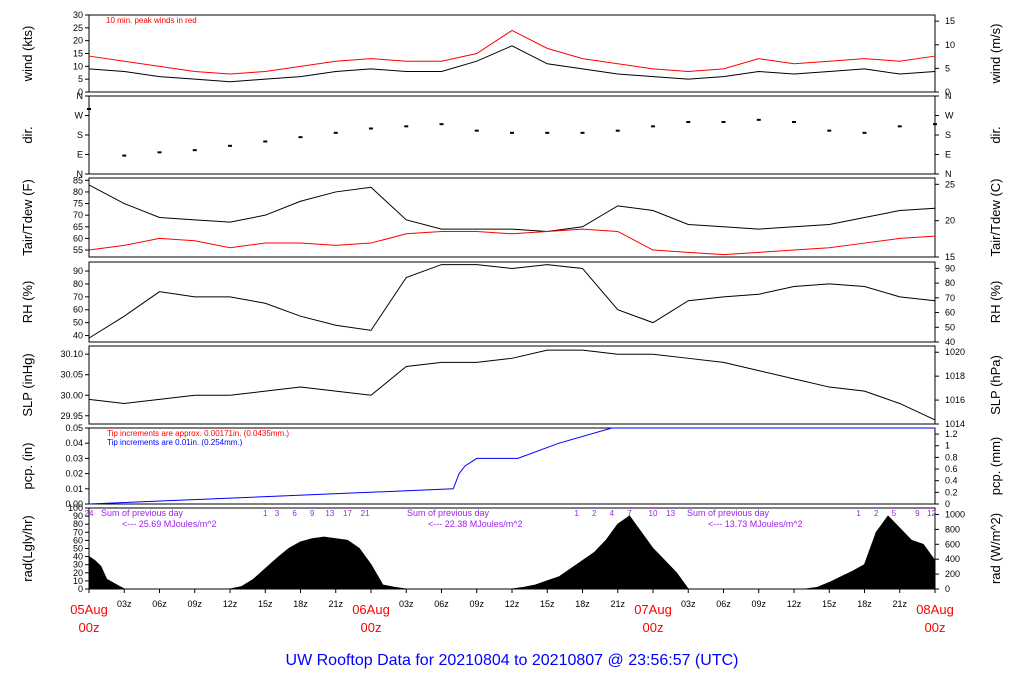 This screenshot has height=700, width=1024. I want to click on right-tick-label: 800, so click(952, 529).